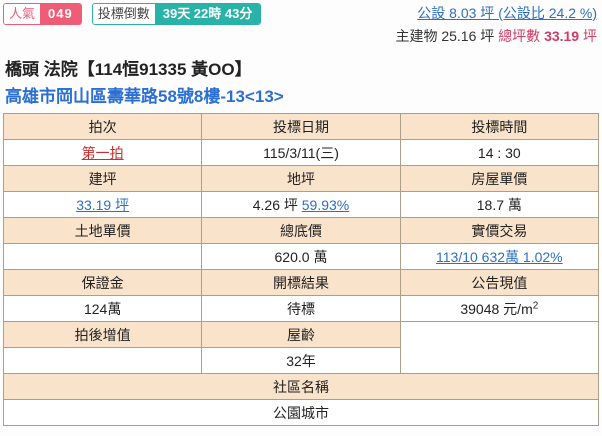 Image resolution: width=602 pixels, height=436 pixels. Describe the element at coordinates (102, 230) in the screenshot. I see `header-land-unit-price: 土地單價` at that location.